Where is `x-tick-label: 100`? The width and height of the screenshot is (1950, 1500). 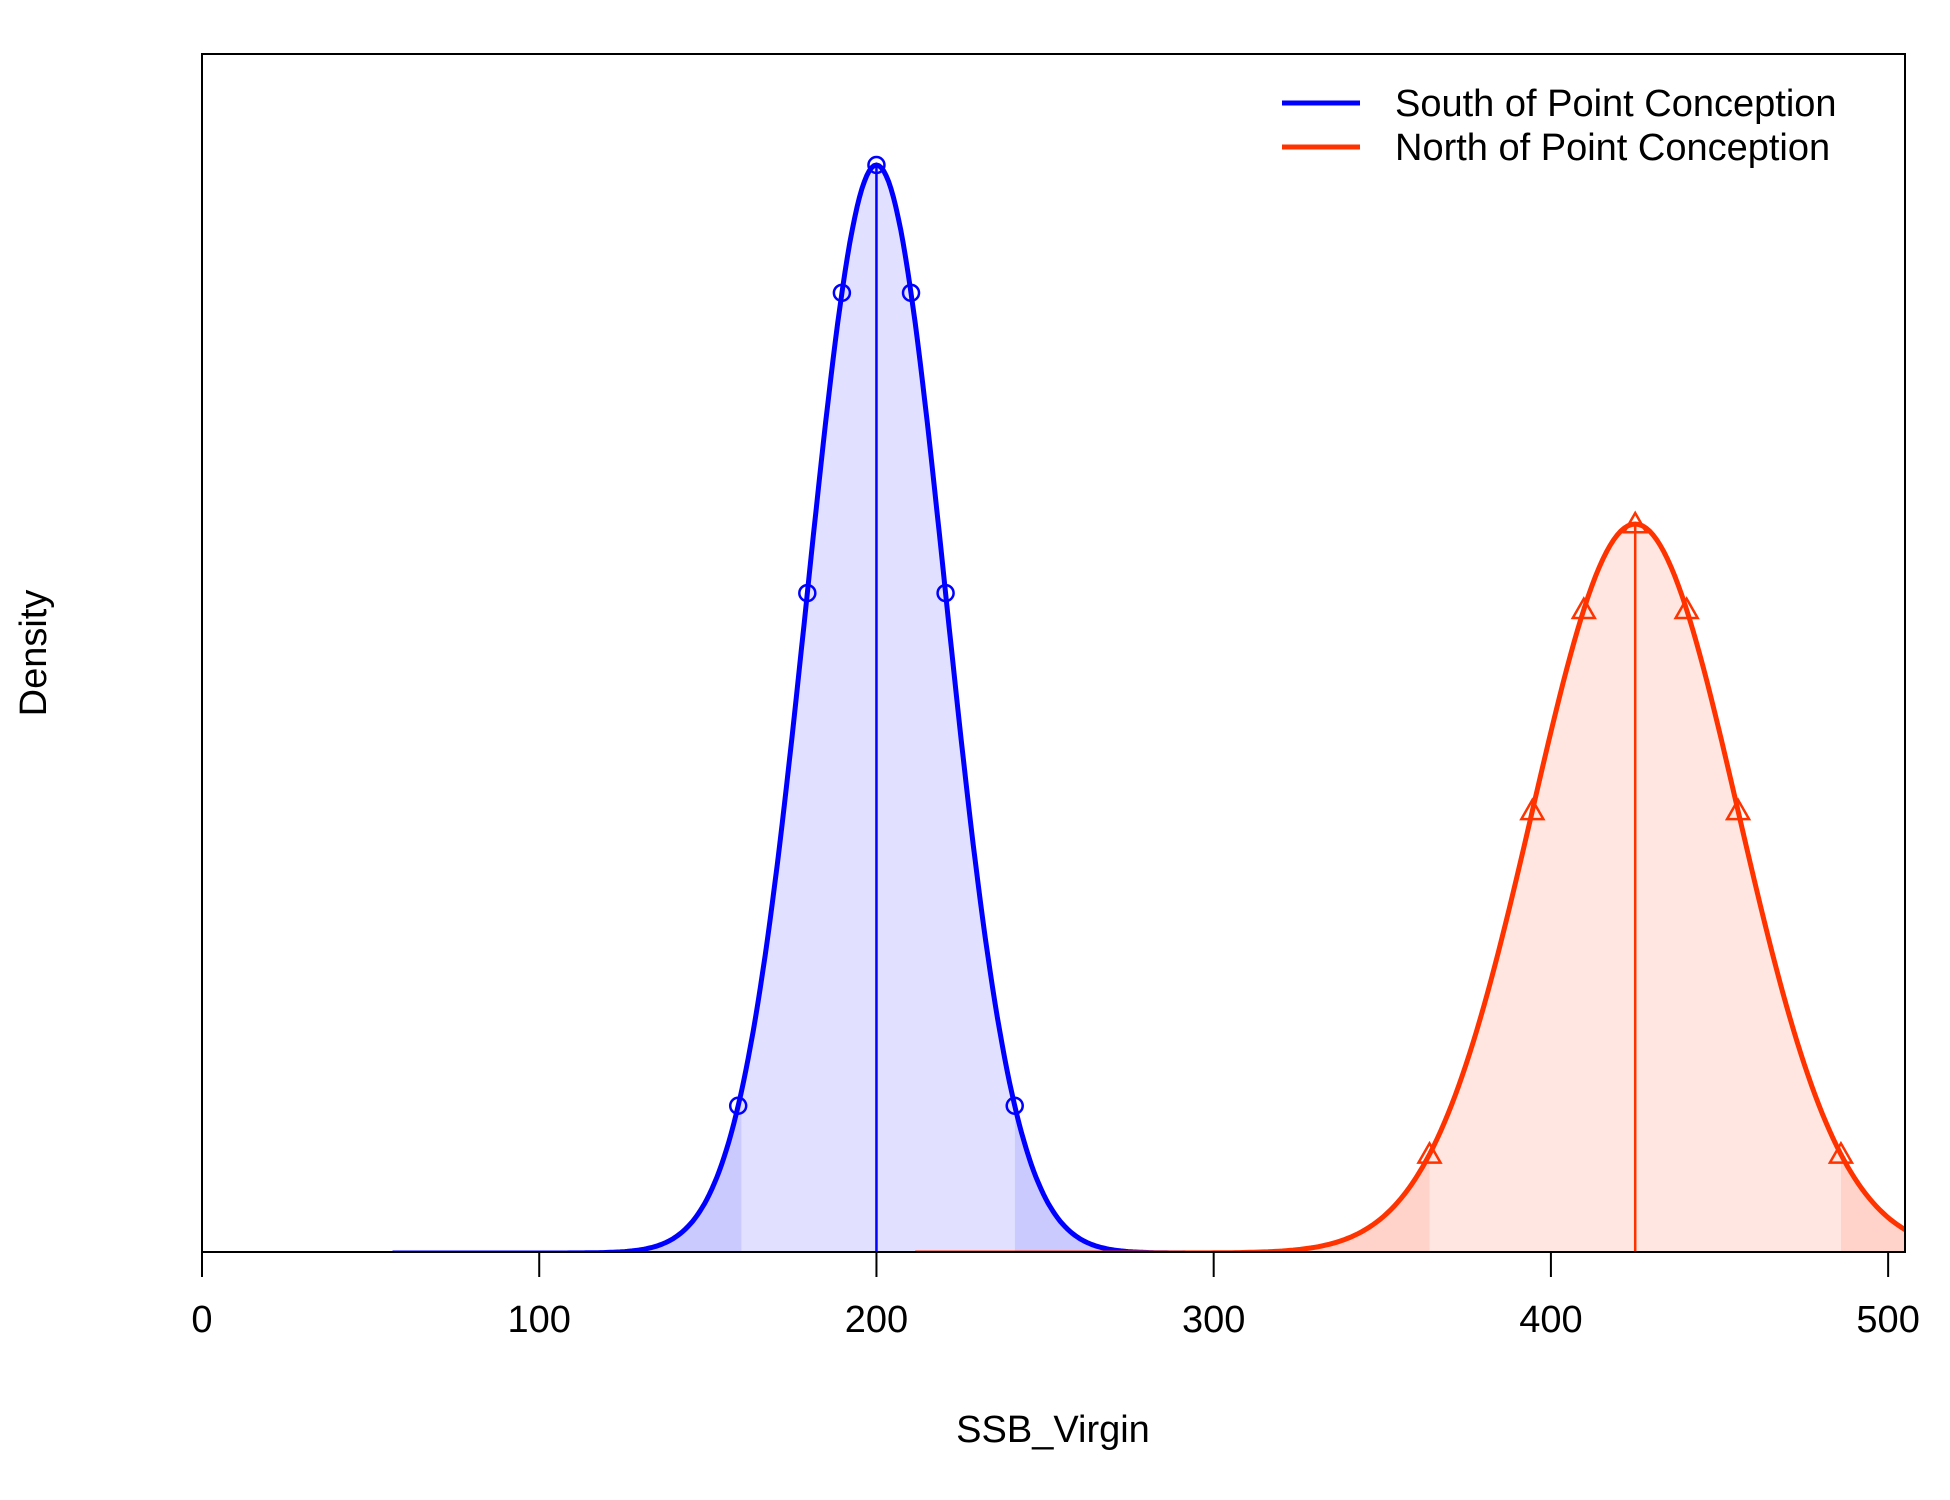
x-tick-label: 100 is located at coordinates (539, 1320).